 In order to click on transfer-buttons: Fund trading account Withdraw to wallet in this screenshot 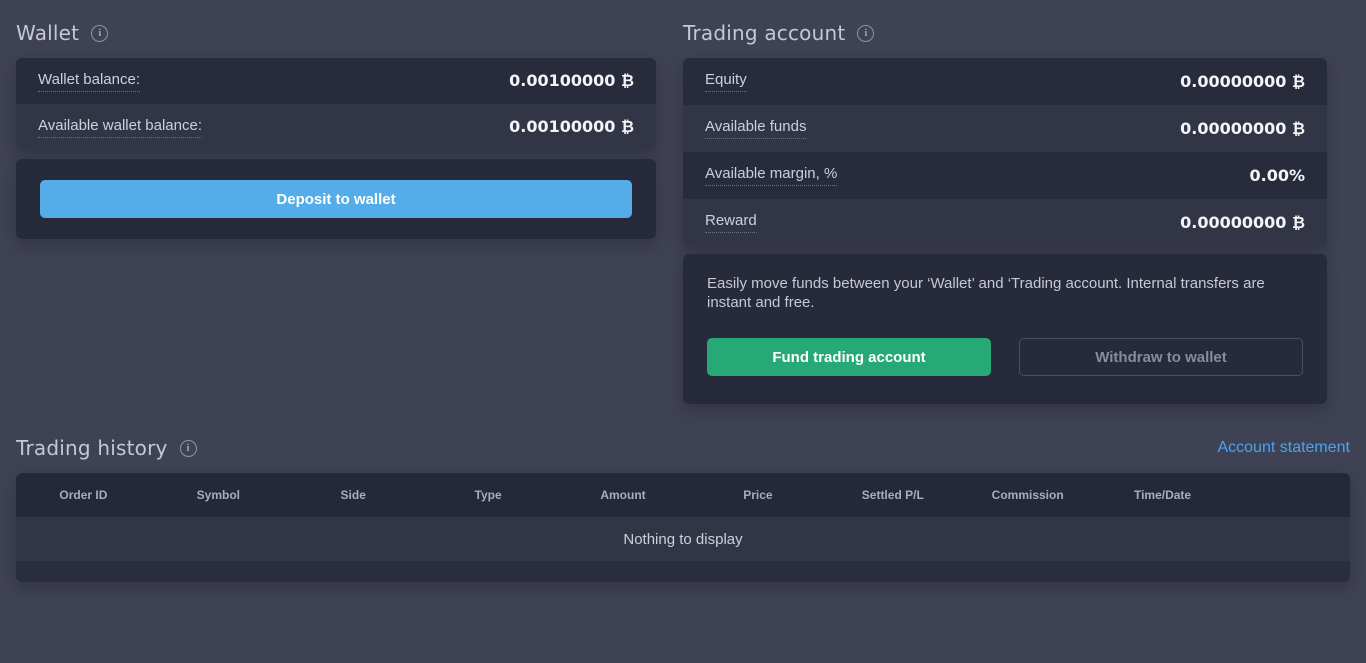, I will do `click(1005, 357)`.